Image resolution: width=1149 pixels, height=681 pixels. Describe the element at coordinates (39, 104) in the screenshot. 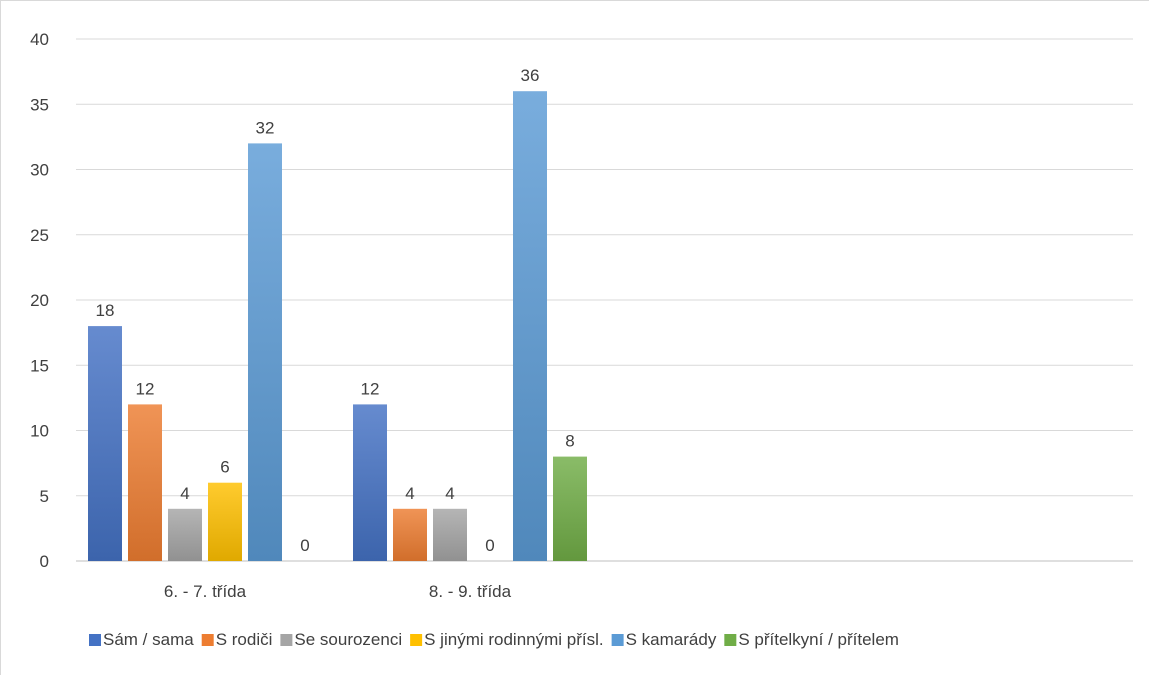

I see `y-tick-label: 35` at that location.